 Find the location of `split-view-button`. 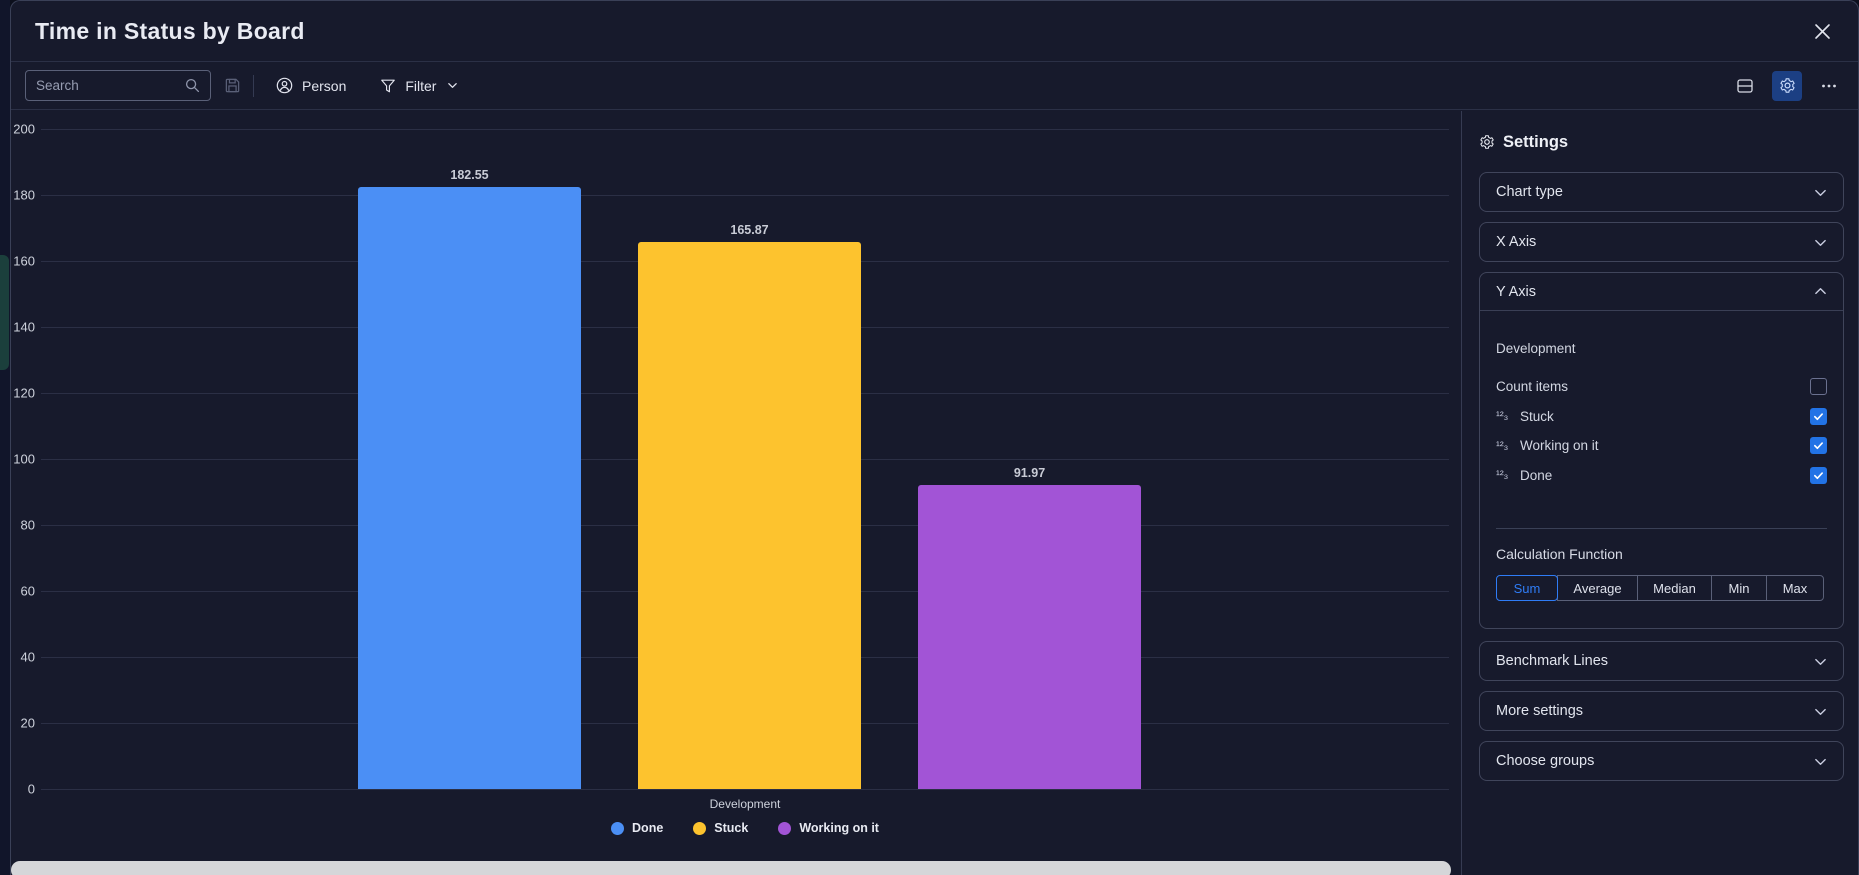

split-view-button is located at coordinates (1745, 86).